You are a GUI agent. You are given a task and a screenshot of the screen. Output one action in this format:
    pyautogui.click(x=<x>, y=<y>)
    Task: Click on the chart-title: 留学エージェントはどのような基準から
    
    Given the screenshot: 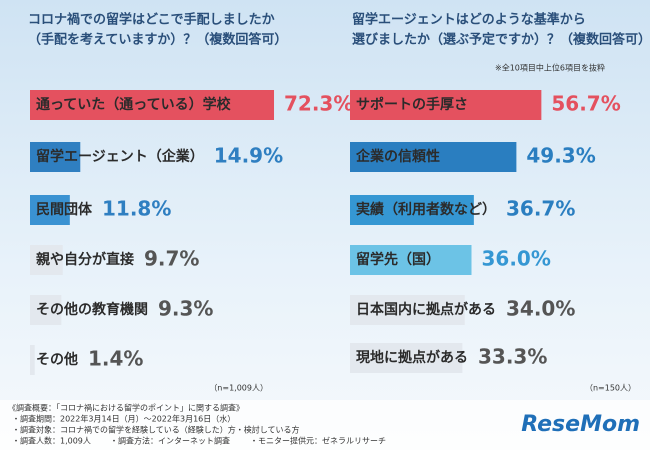 What is the action you would take?
    pyautogui.click(x=469, y=20)
    